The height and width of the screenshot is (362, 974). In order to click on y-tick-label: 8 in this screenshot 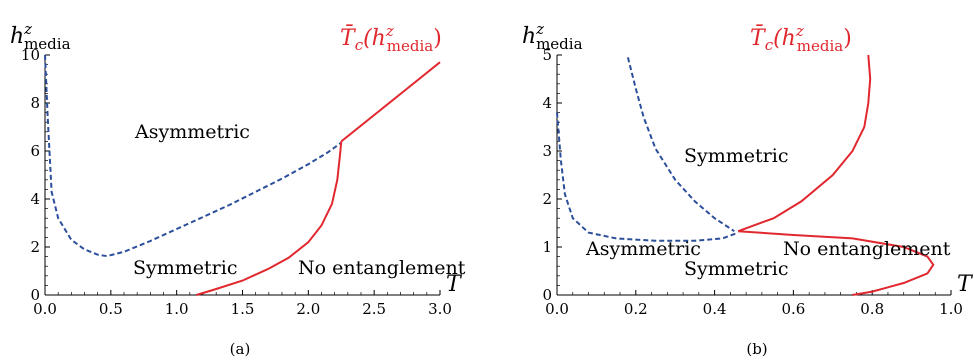, I will do `click(35, 103)`.